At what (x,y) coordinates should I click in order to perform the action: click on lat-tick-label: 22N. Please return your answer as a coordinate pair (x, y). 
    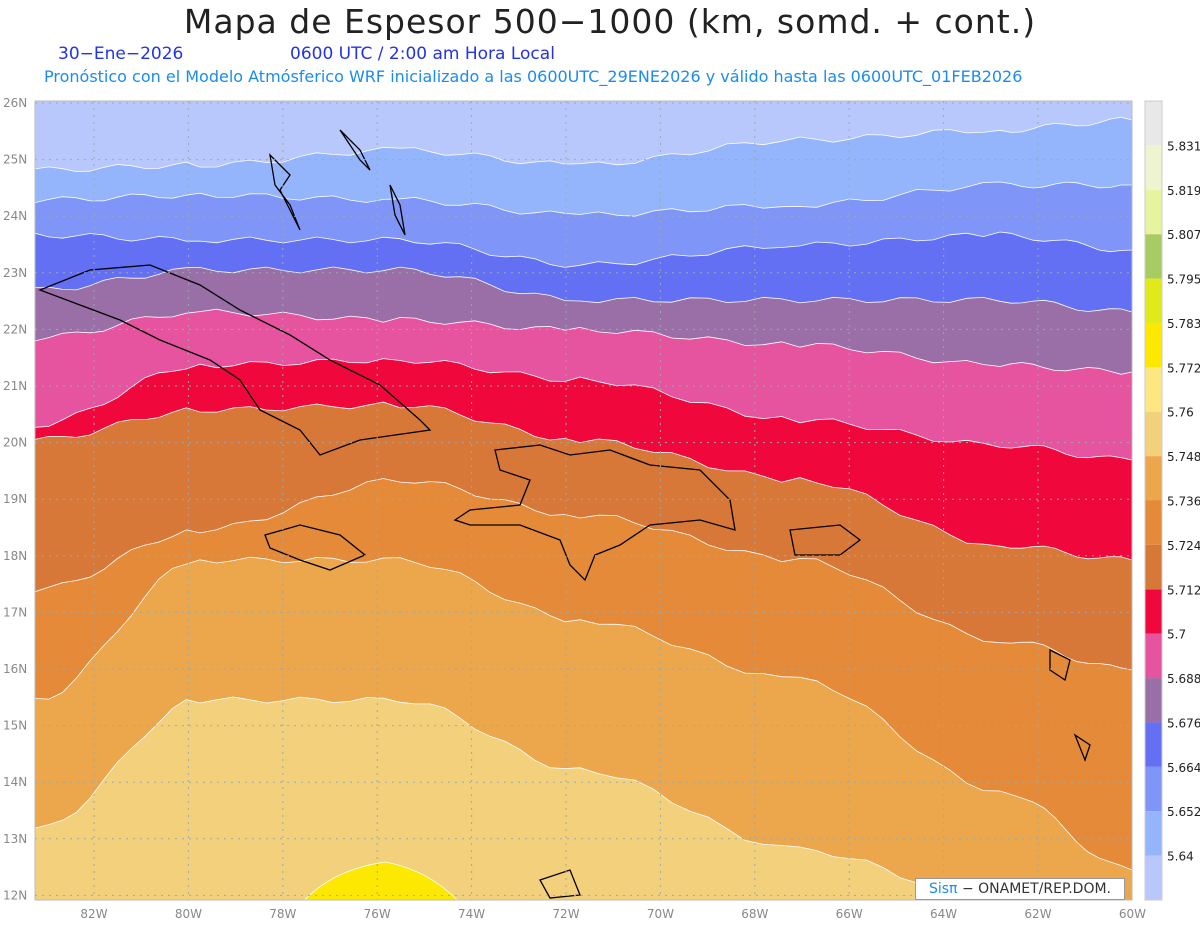
    Looking at the image, I should click on (15, 329).